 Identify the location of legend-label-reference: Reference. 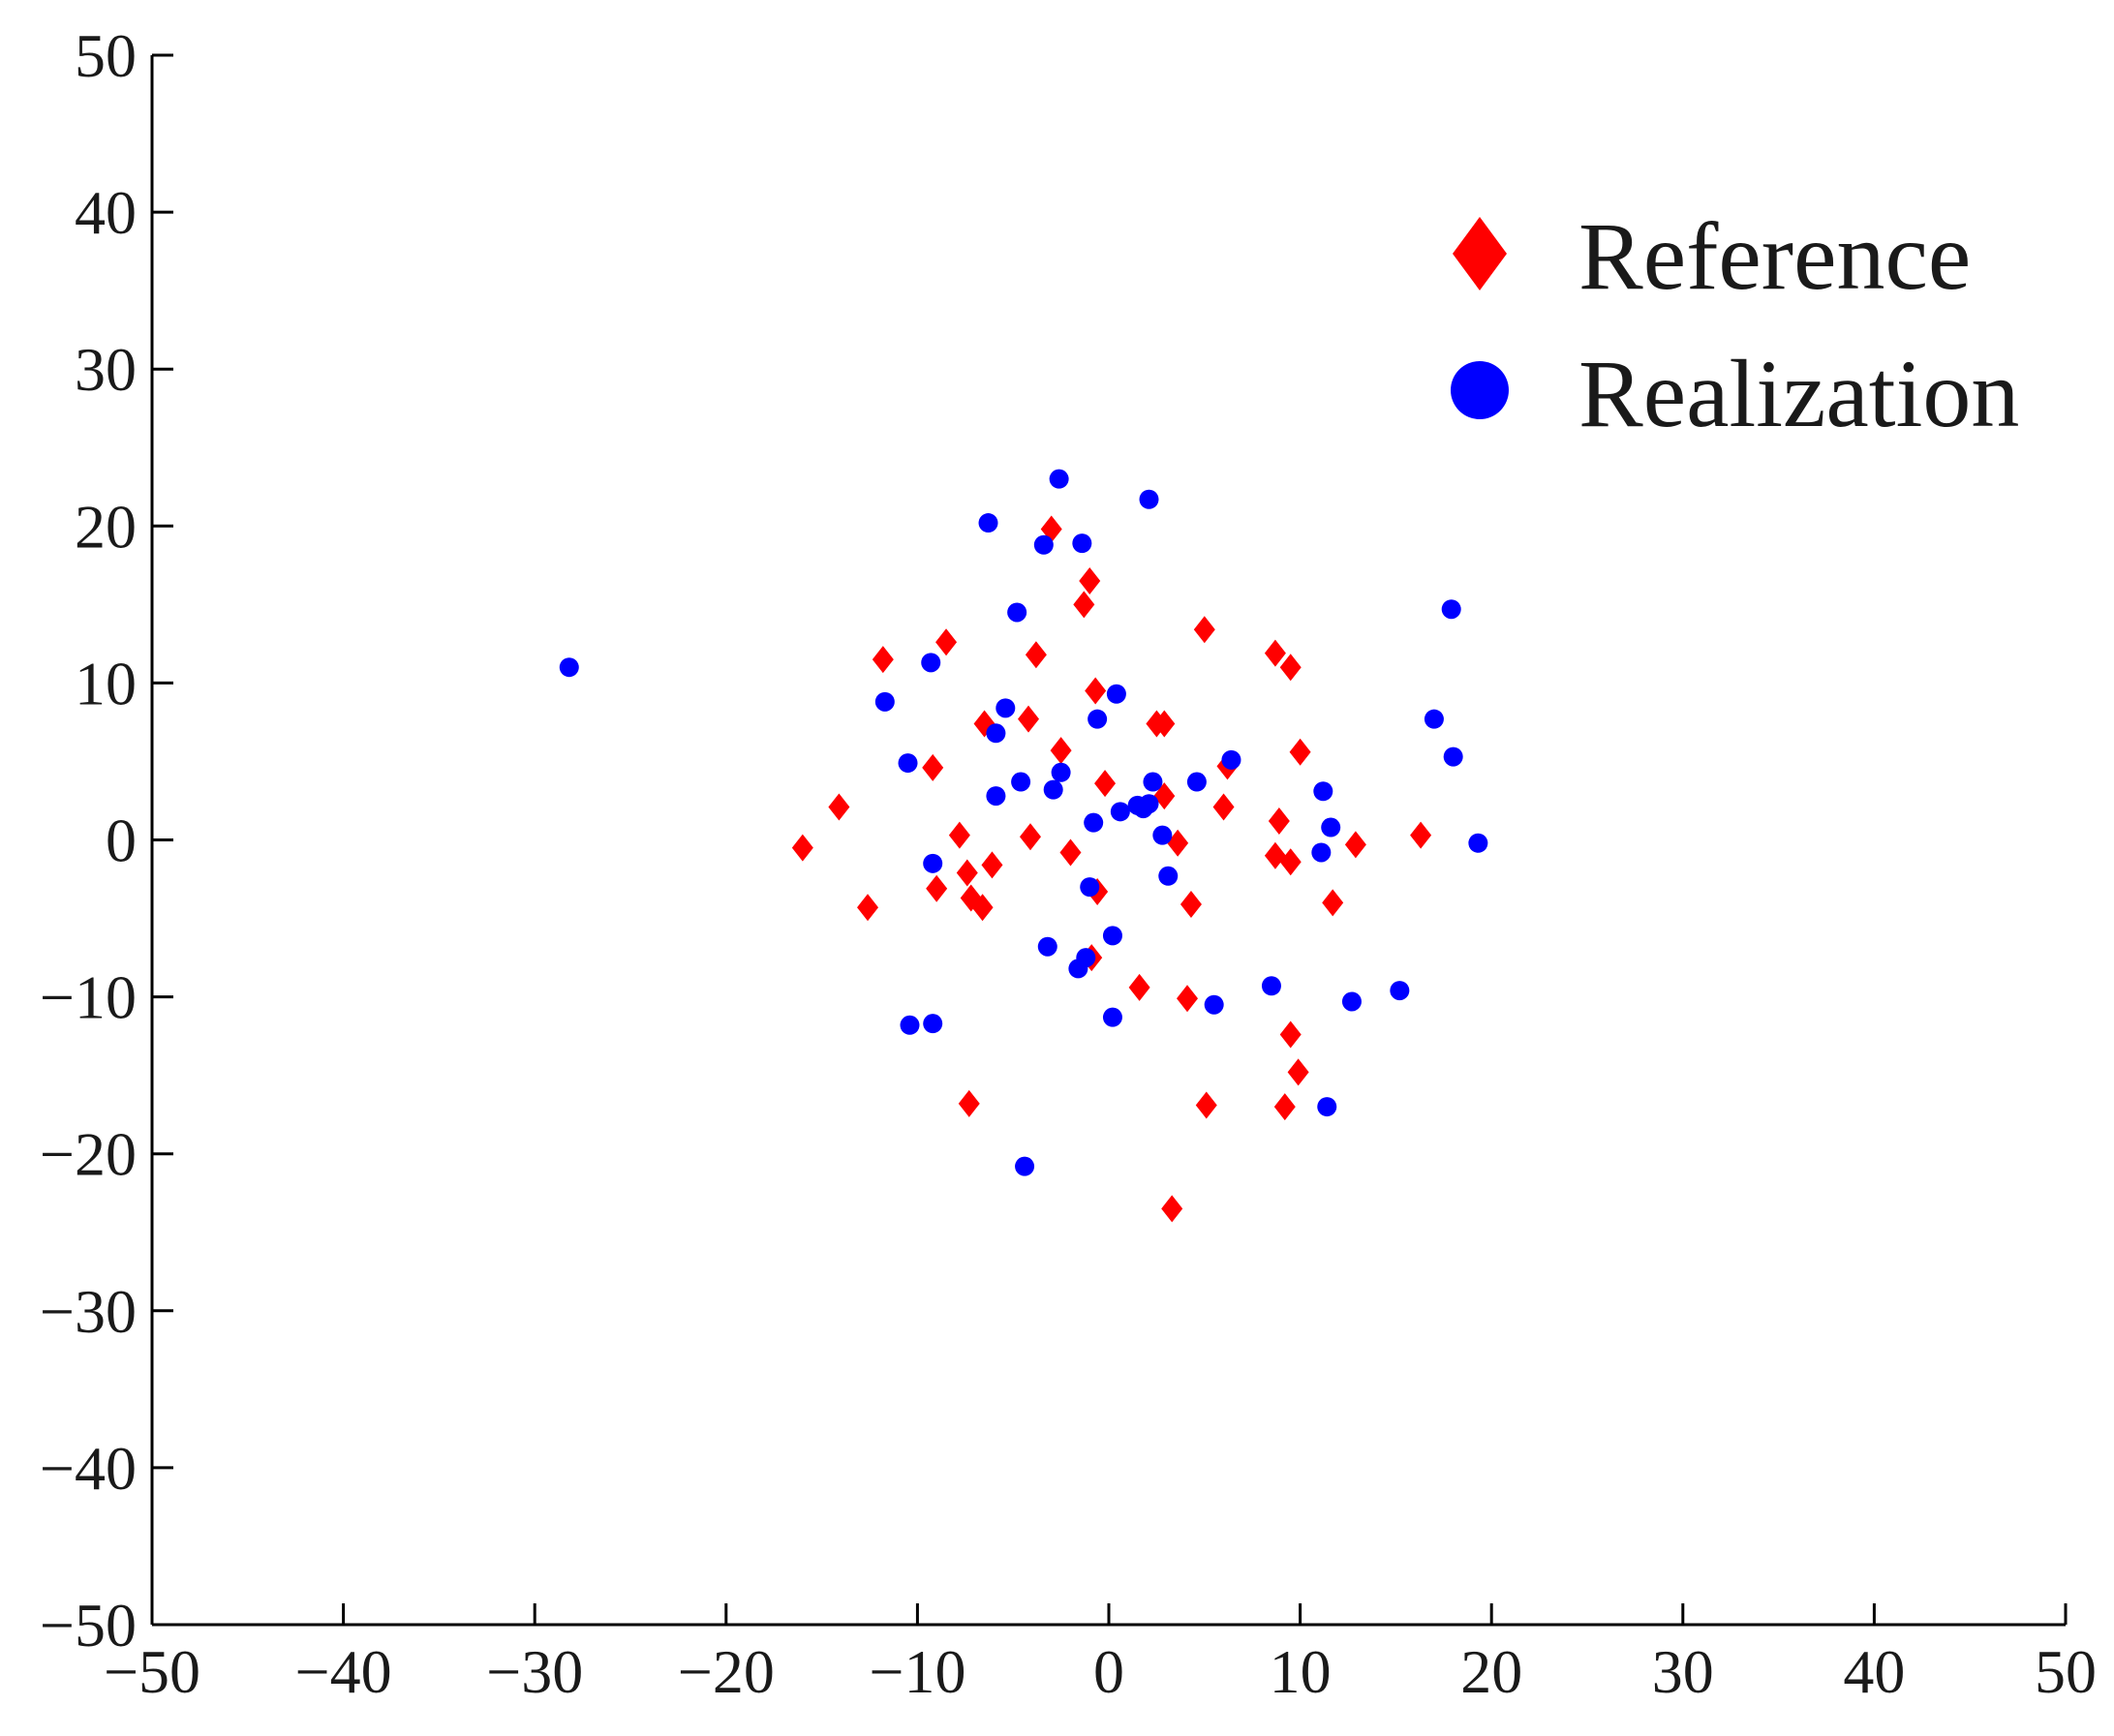
(1774, 256).